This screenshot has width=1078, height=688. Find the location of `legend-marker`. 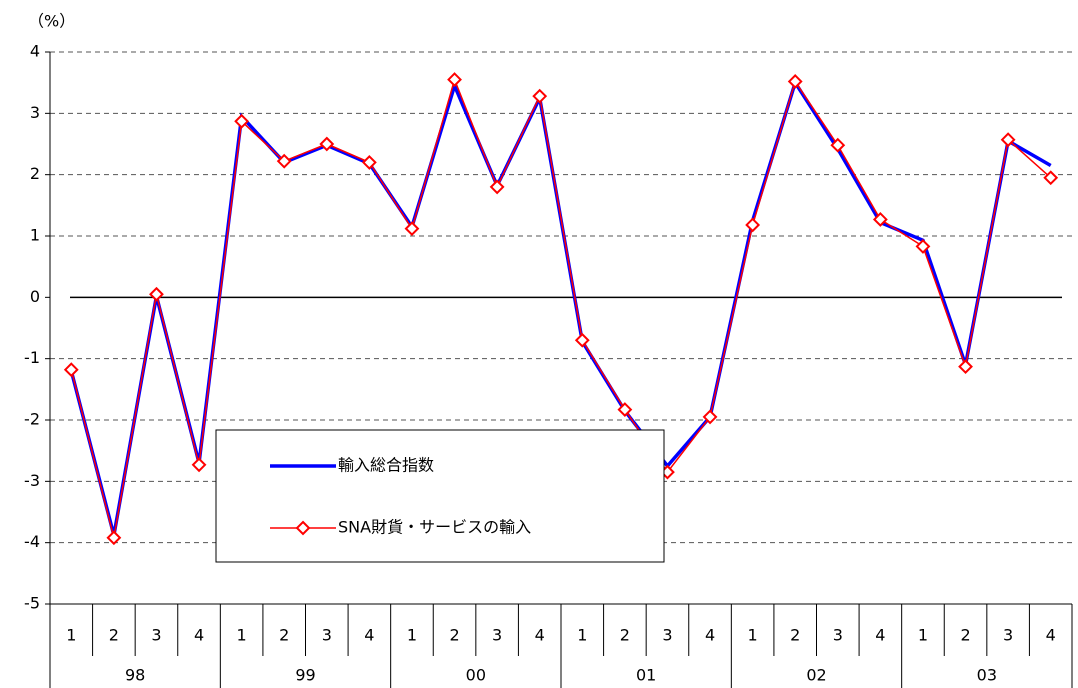

legend-marker is located at coordinates (303, 528).